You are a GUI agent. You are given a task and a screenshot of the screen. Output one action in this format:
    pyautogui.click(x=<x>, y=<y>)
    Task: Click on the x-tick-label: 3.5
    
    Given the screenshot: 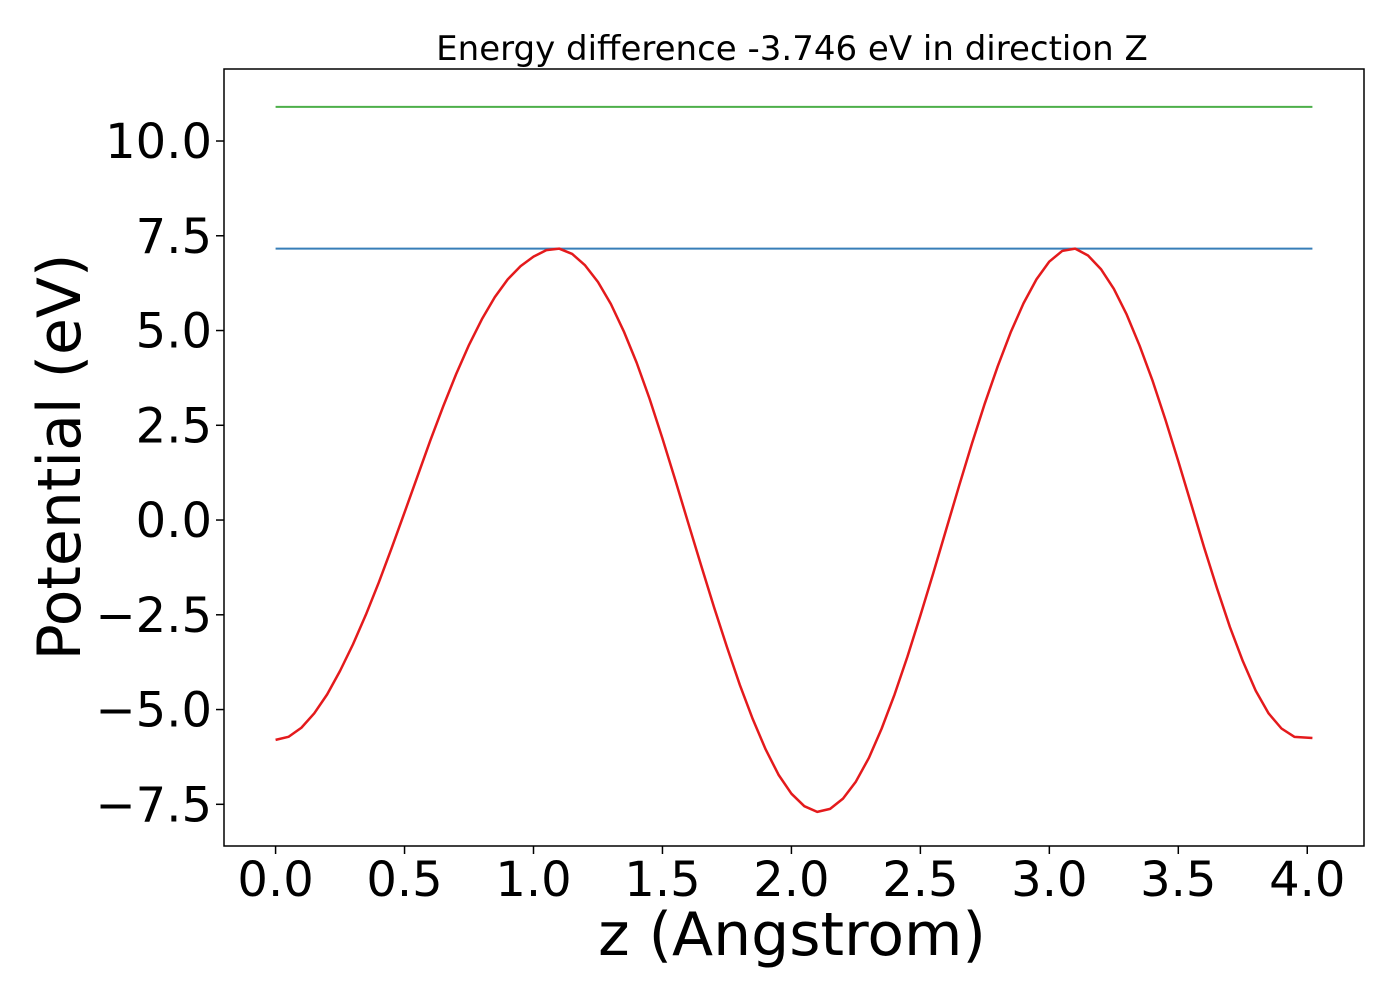 What is the action you would take?
    pyautogui.click(x=1178, y=880)
    